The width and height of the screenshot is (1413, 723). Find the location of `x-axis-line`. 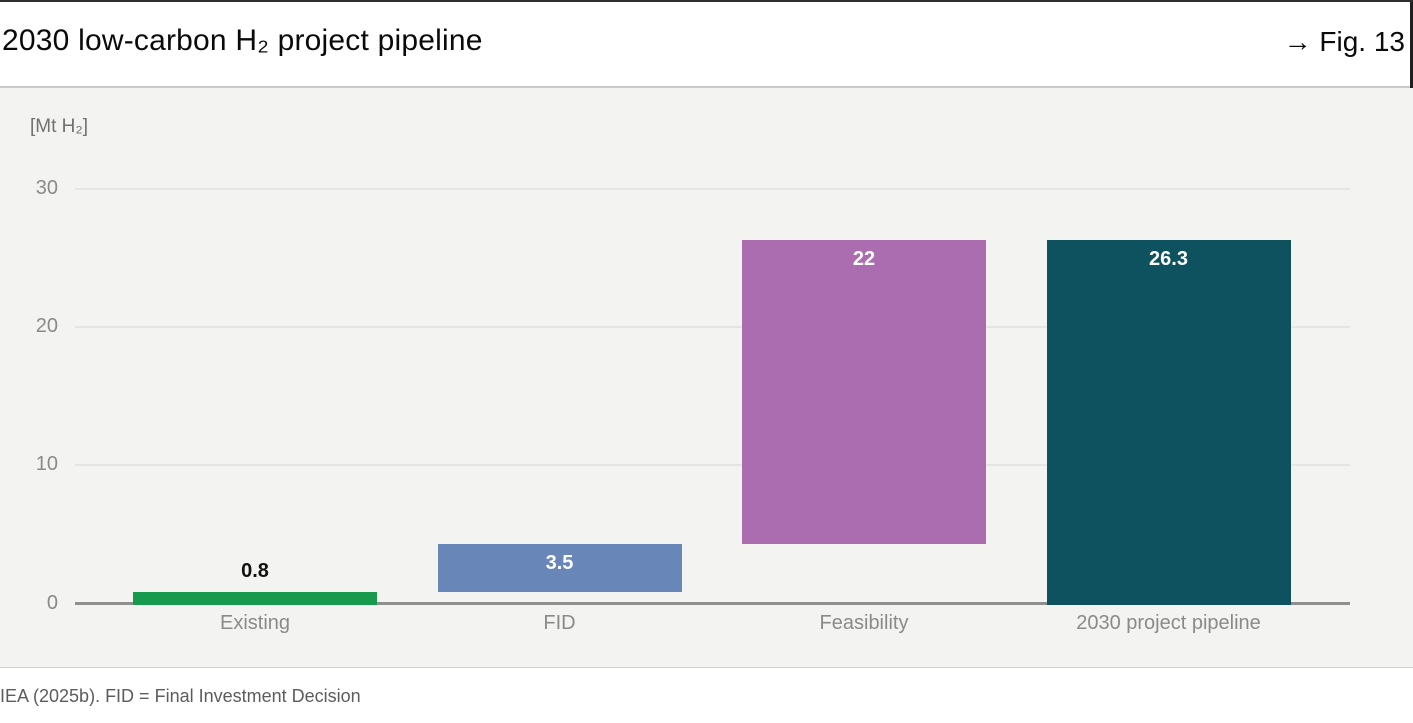

x-axis-line is located at coordinates (712, 603).